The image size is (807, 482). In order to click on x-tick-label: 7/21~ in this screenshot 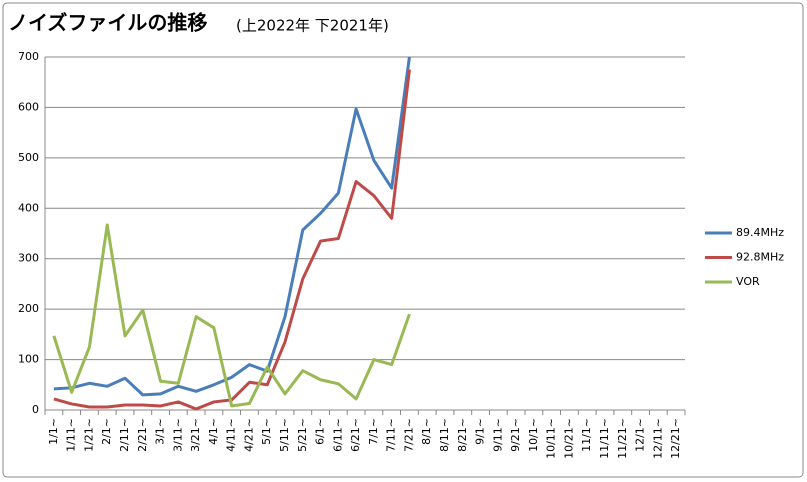, I will do `click(408, 435)`.